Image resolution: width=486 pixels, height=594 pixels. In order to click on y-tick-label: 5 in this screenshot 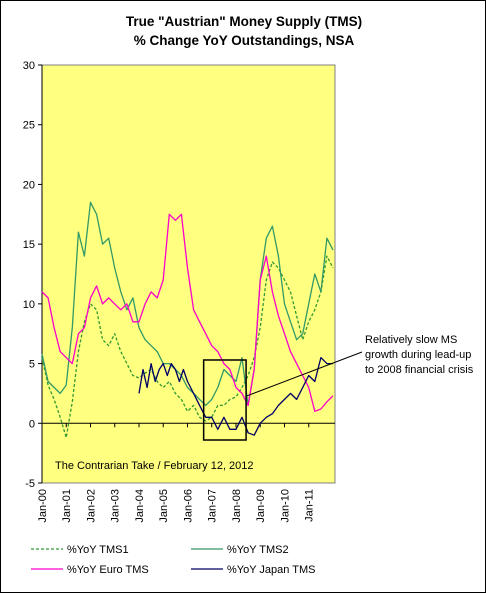, I will do `click(32, 365)`.